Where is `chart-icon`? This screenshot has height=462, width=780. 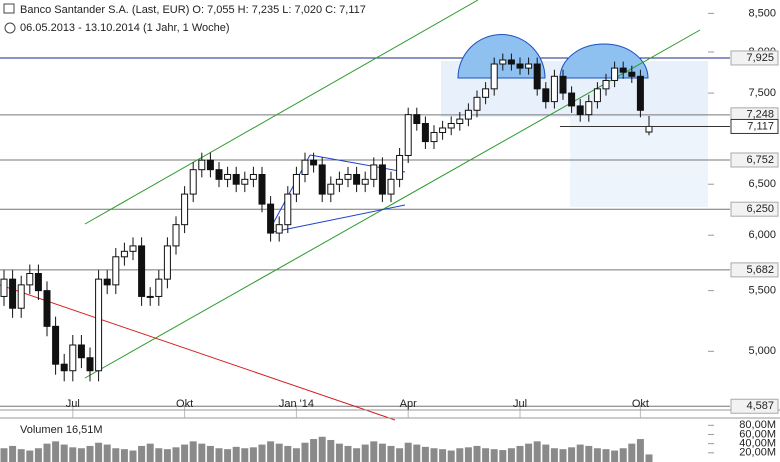
chart-icon is located at coordinates (9, 8).